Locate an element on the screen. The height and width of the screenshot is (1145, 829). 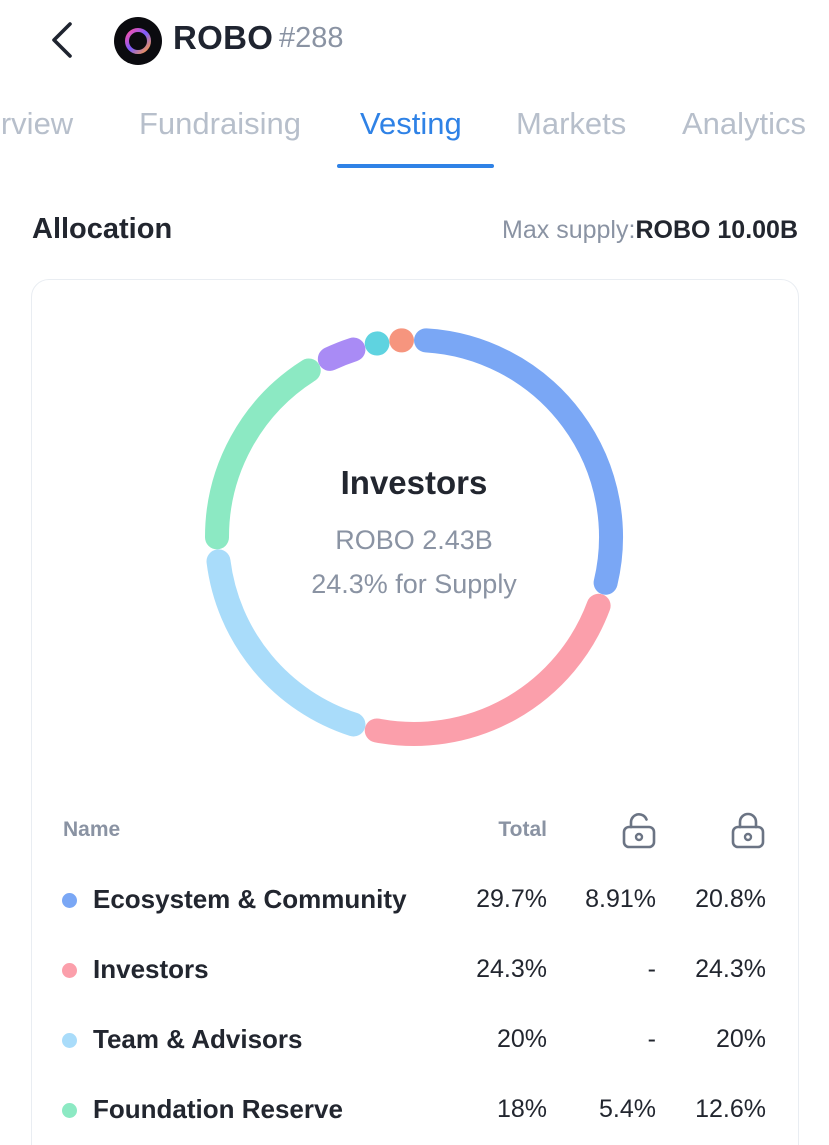
back-button is located at coordinates (62, 40).